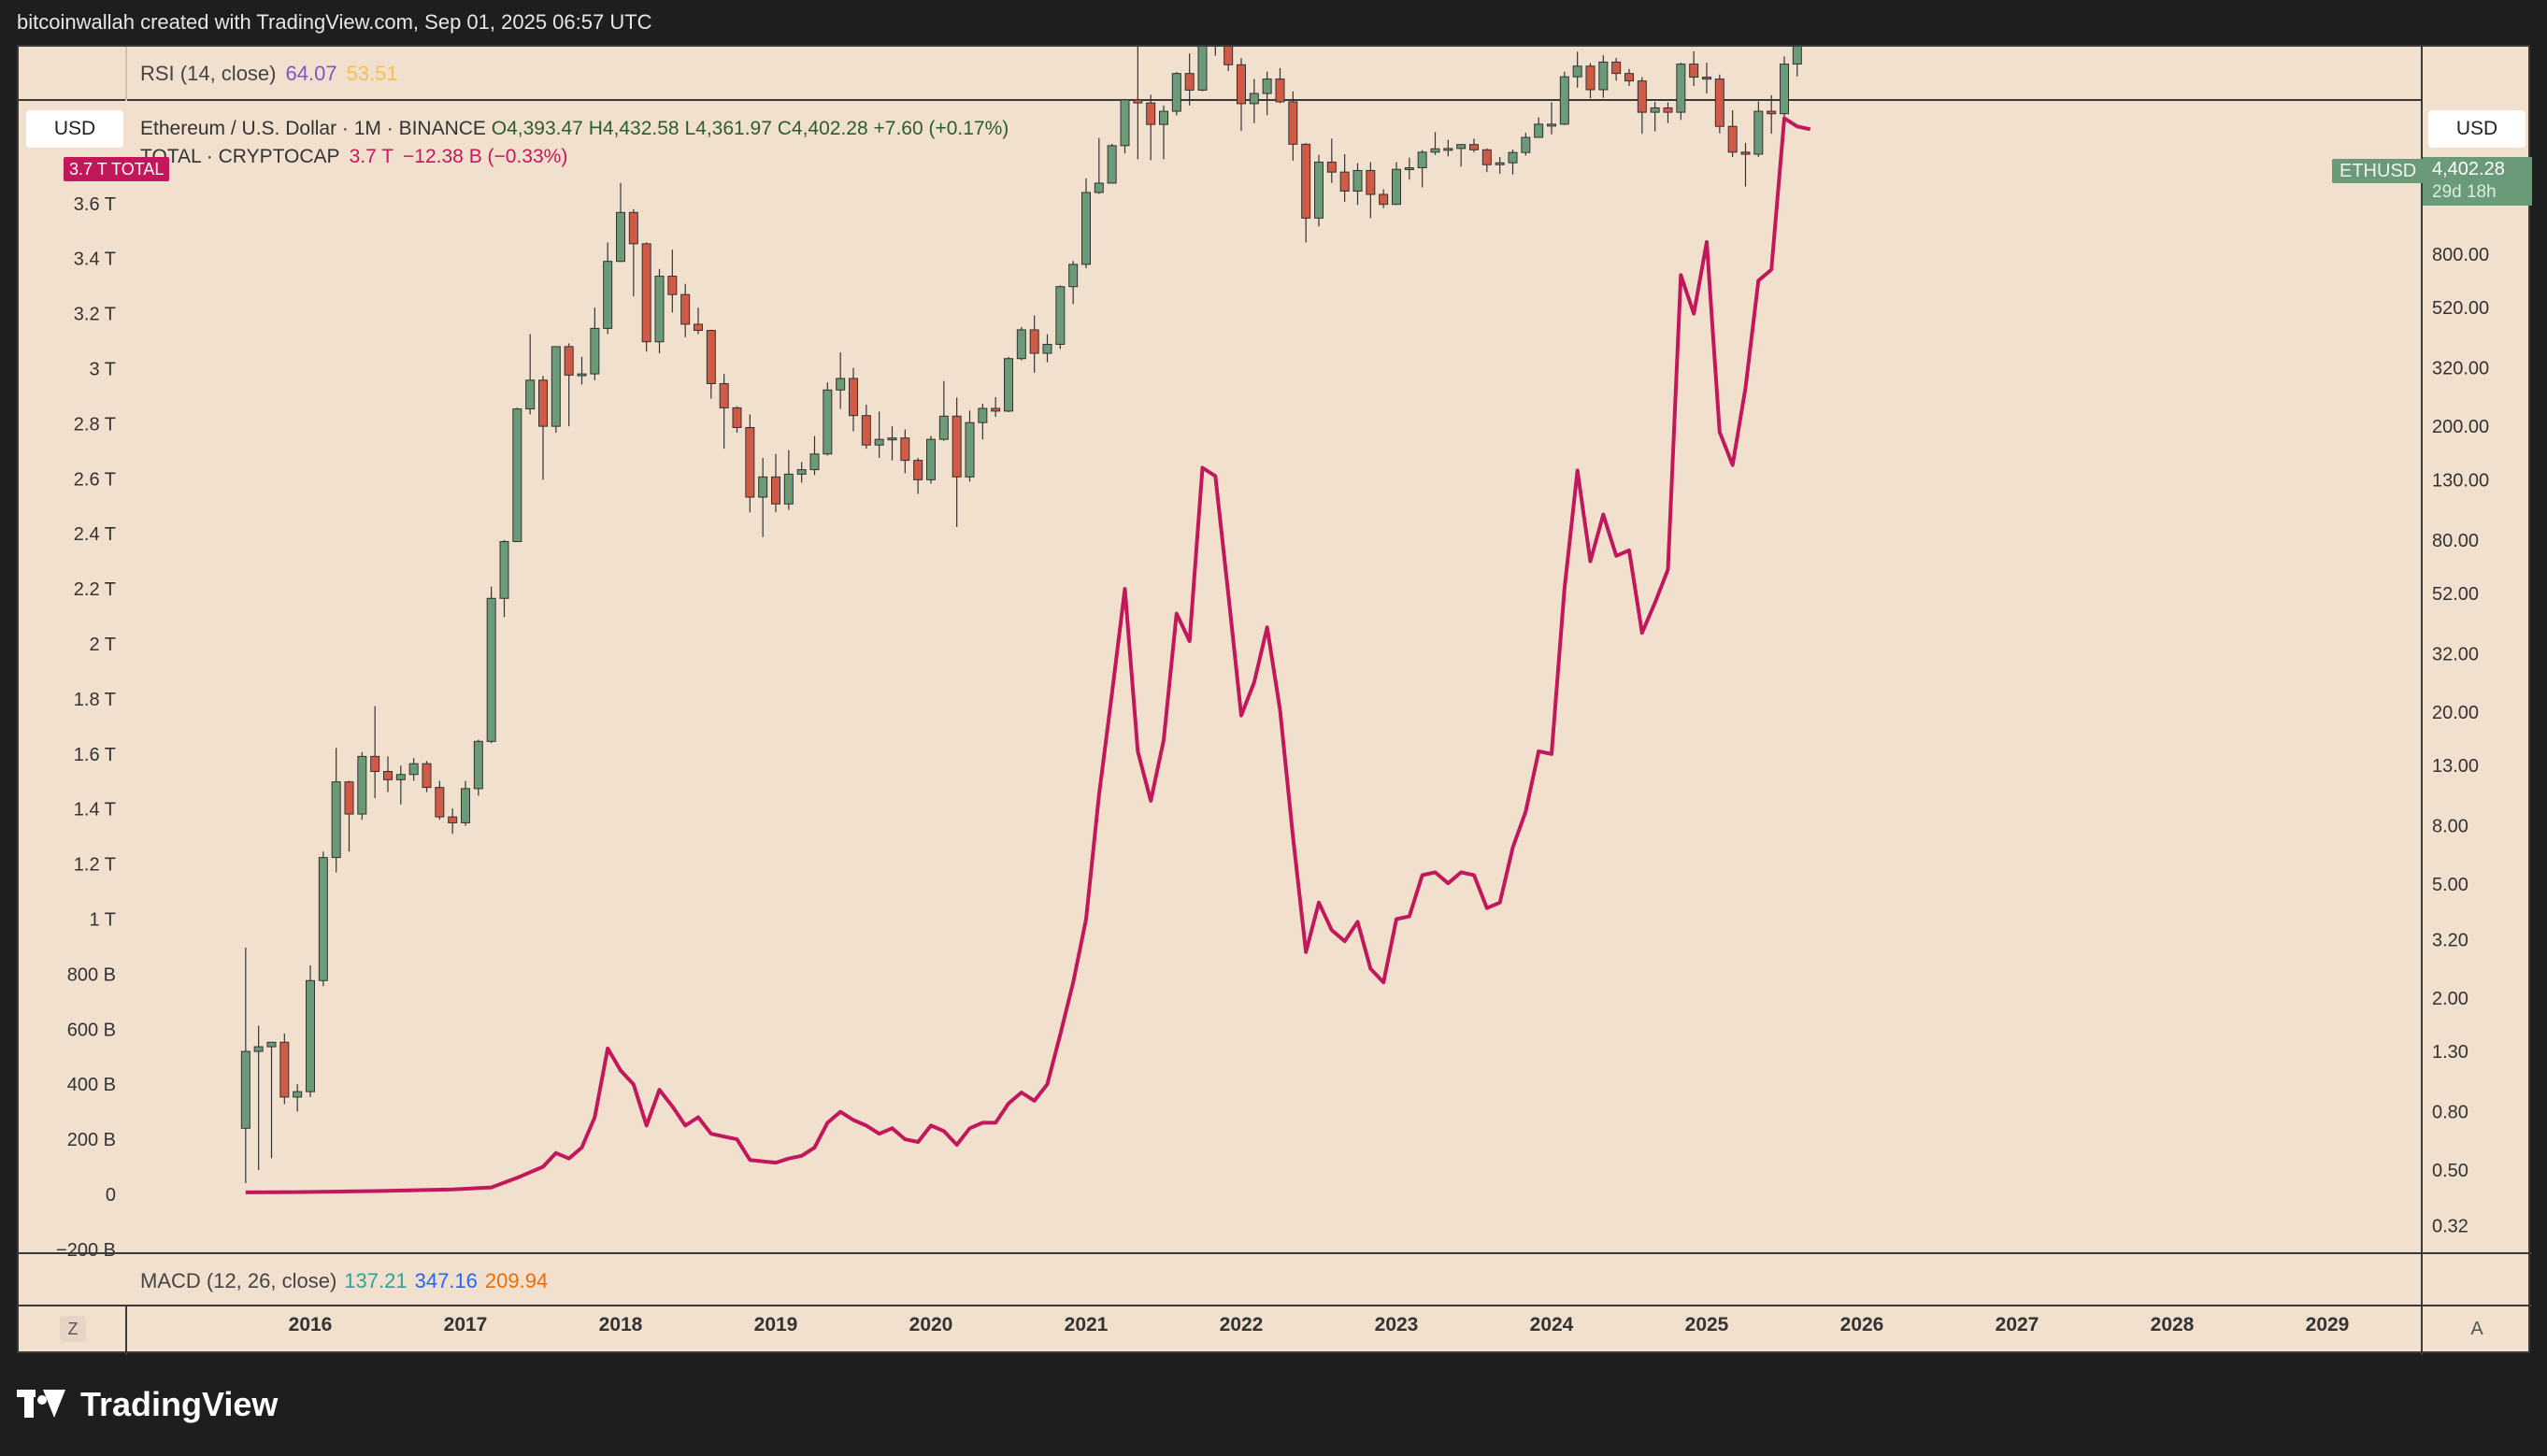  I want to click on left-axis-tick-label: 3.4 T, so click(95, 260).